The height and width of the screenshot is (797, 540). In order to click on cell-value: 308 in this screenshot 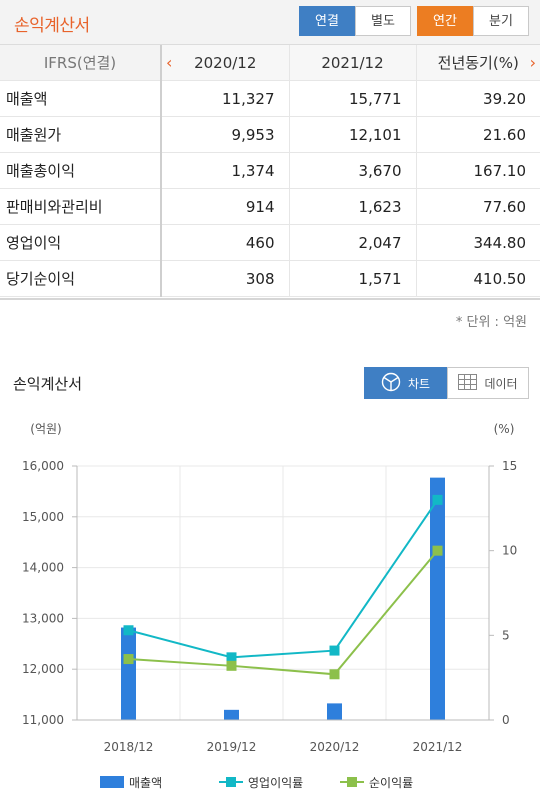, I will do `click(225, 278)`.